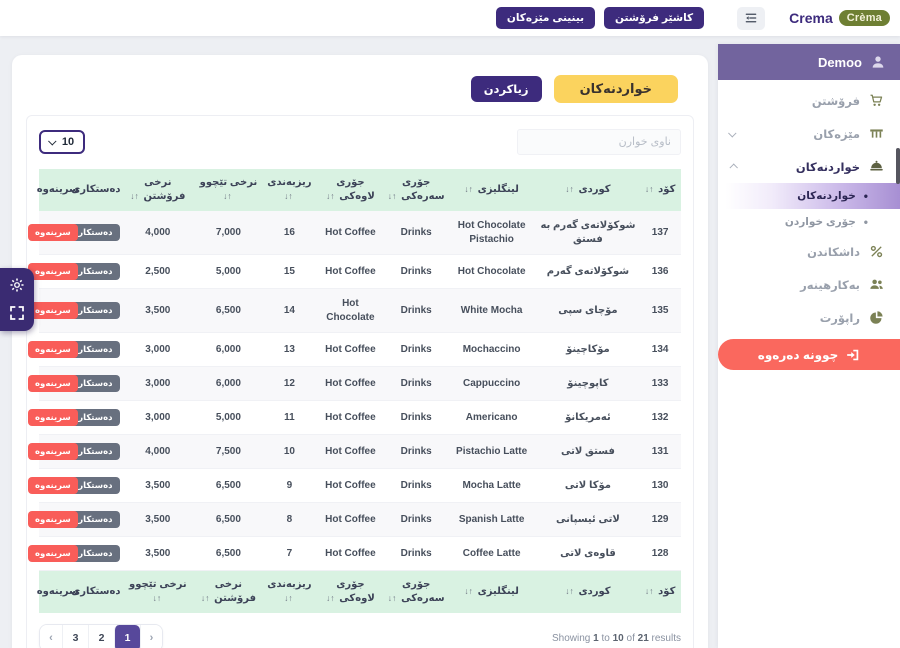  Describe the element at coordinates (839, 318) in the screenshot. I see `sidebar-item-label: راپۆرت` at that location.